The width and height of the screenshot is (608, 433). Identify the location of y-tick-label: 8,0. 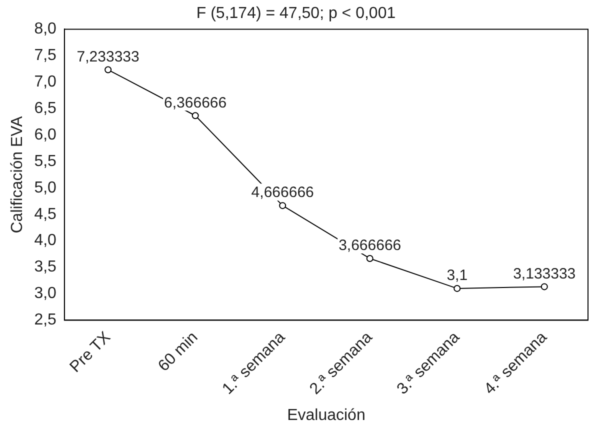
(45, 29).